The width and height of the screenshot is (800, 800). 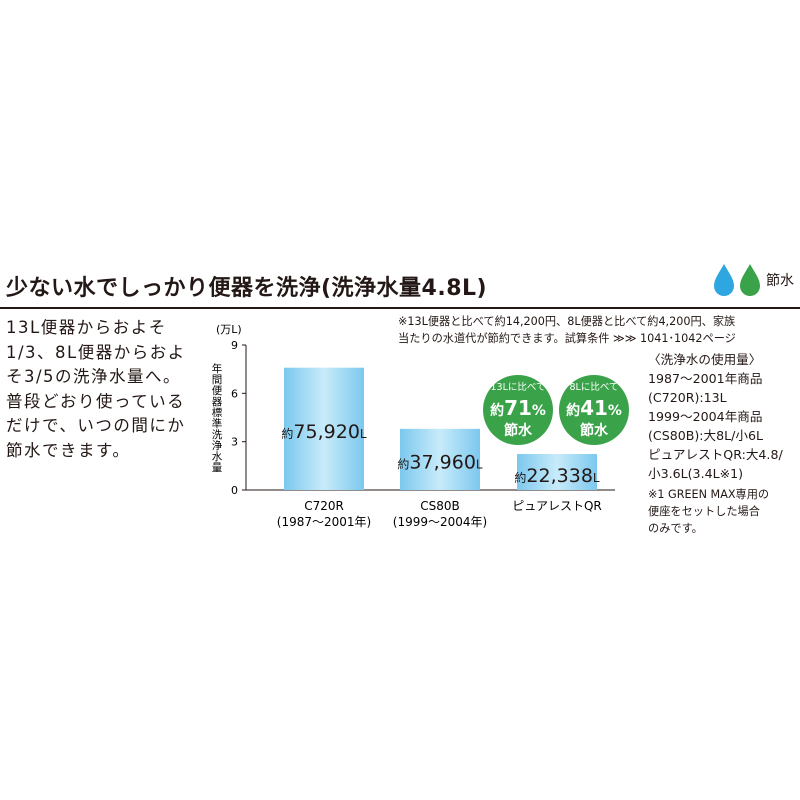 What do you see at coordinates (217, 368) in the screenshot?
I see `y-axis-label-char: 年` at bounding box center [217, 368].